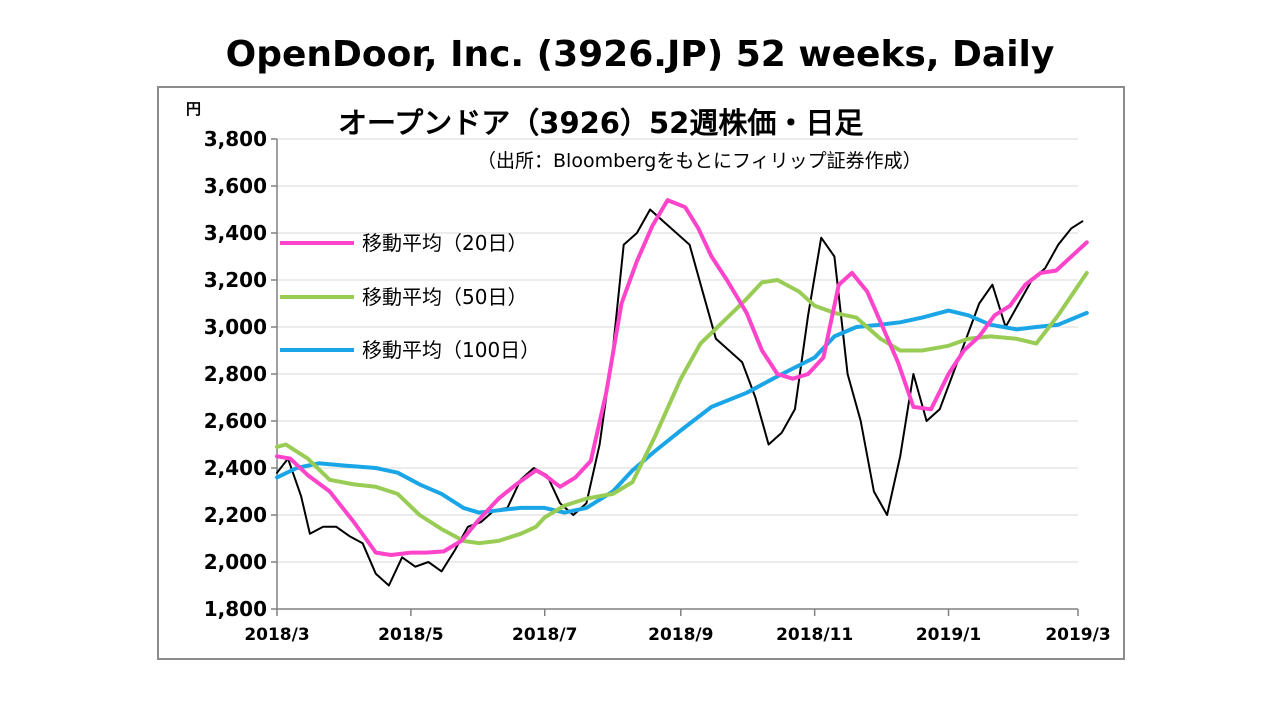  I want to click on x-tick-label: 2019/1, so click(948, 635).